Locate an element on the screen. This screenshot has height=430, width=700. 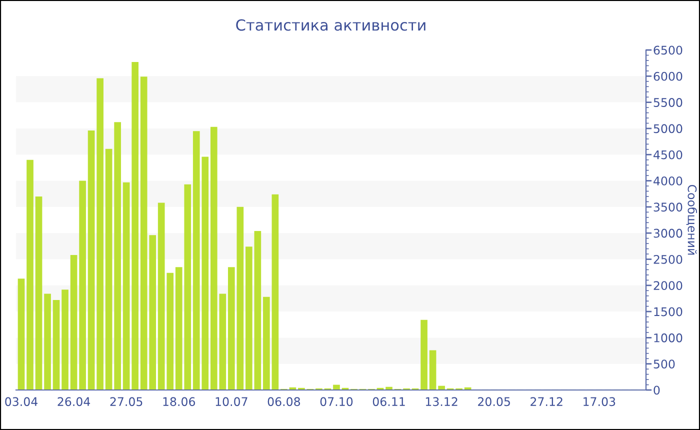
x-tick-label: 20.05 is located at coordinates (494, 401).